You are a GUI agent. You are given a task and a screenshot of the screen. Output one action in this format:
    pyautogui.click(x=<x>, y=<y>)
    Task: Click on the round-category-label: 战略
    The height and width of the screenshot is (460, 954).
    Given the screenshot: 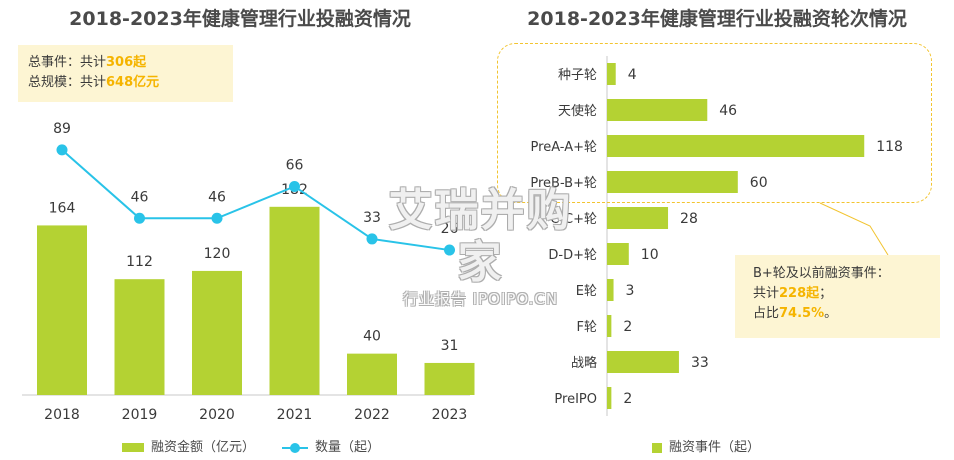 What is the action you would take?
    pyautogui.click(x=584, y=363)
    